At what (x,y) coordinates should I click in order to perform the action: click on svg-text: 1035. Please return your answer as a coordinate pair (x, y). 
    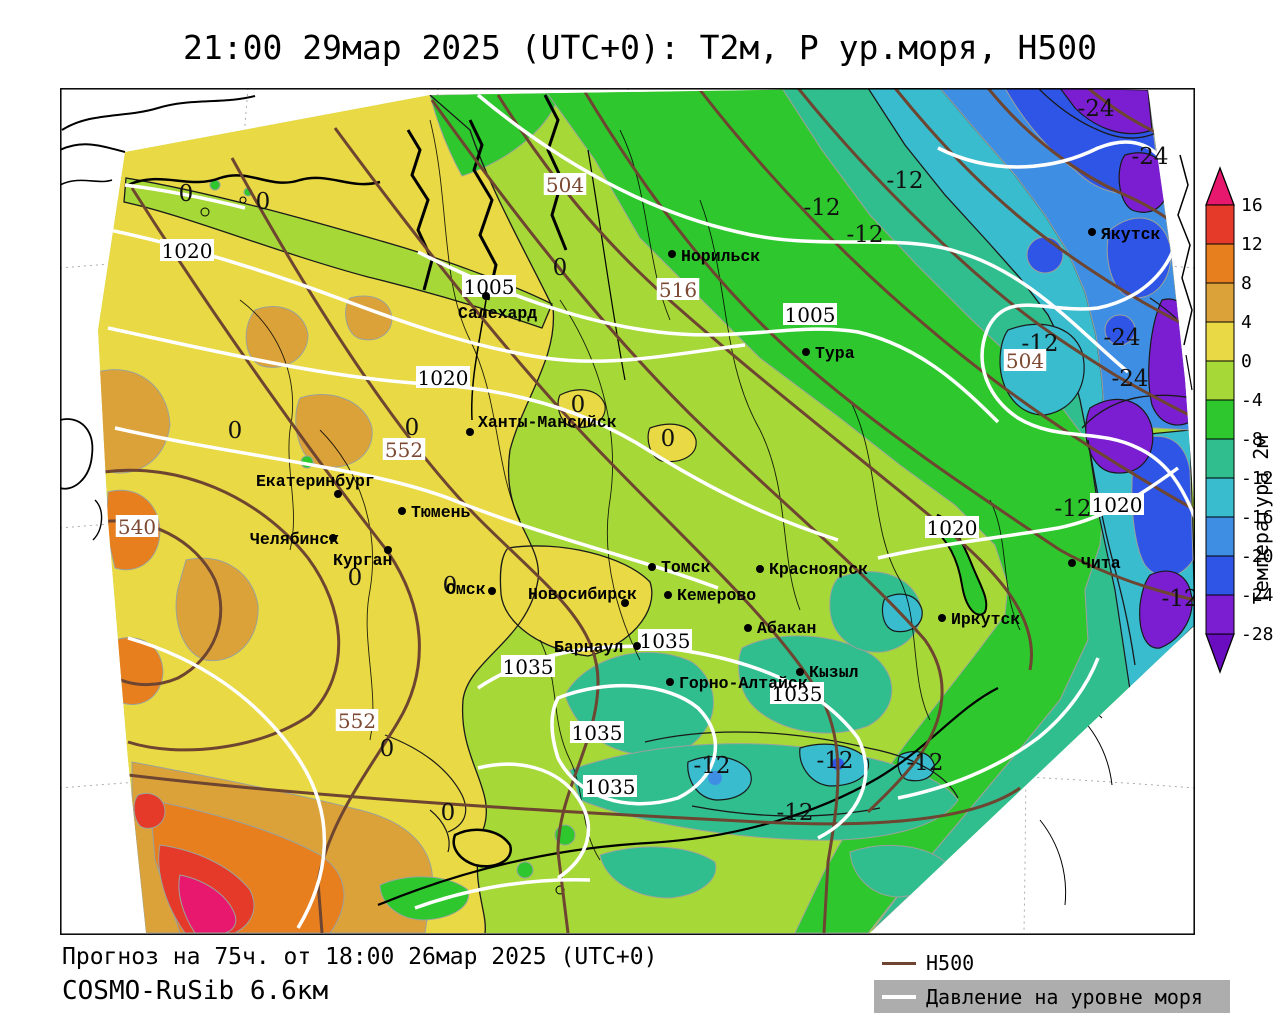
    Looking at the image, I should click on (597, 733).